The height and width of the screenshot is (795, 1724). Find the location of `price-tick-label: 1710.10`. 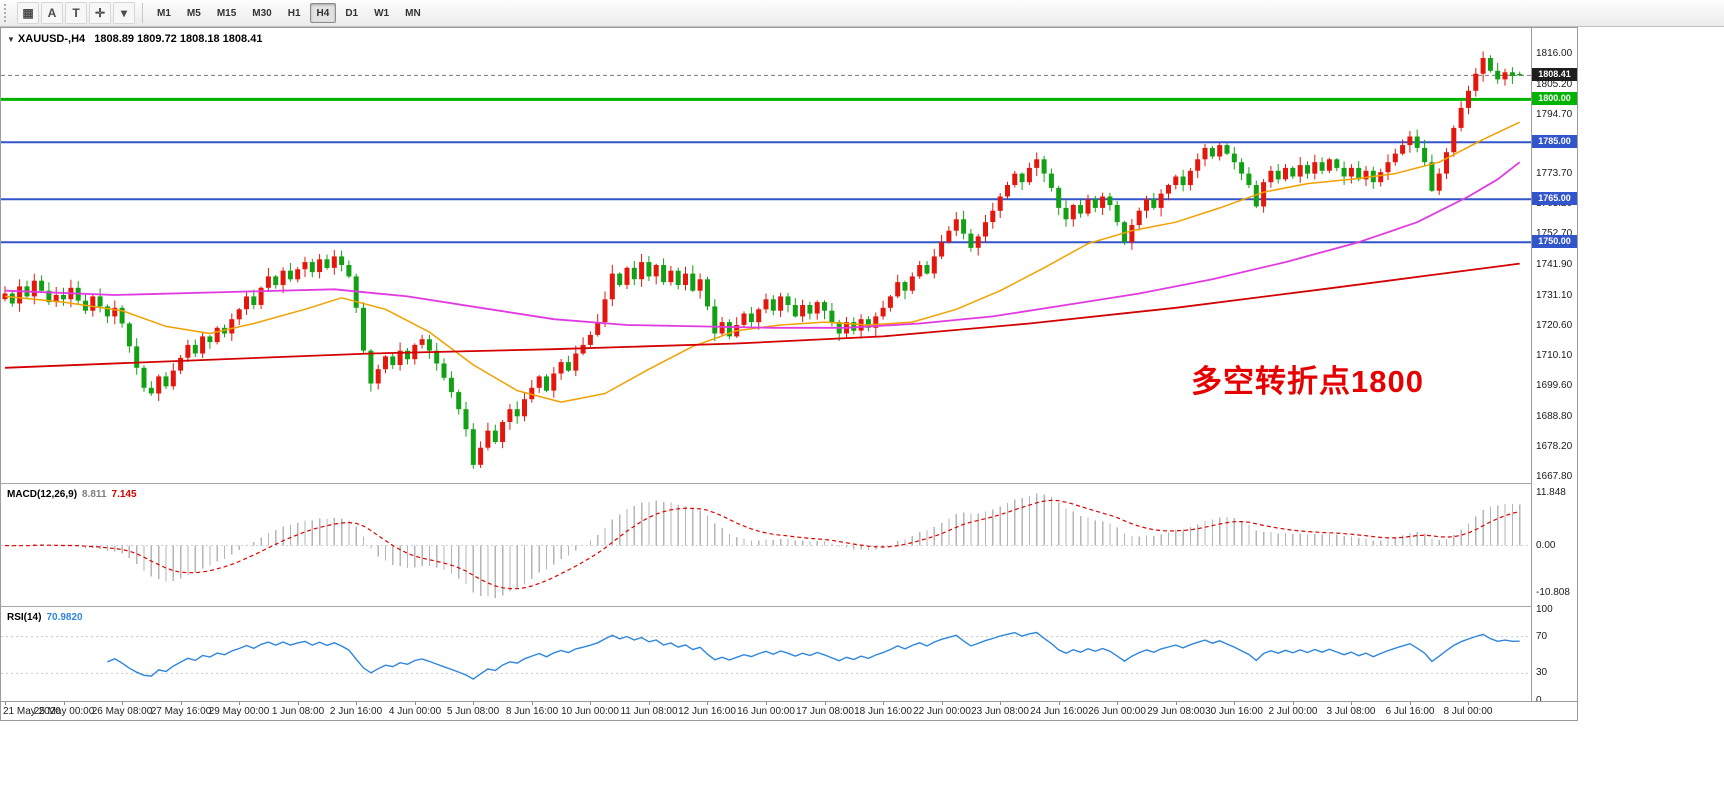

price-tick-label: 1710.10 is located at coordinates (1554, 355).